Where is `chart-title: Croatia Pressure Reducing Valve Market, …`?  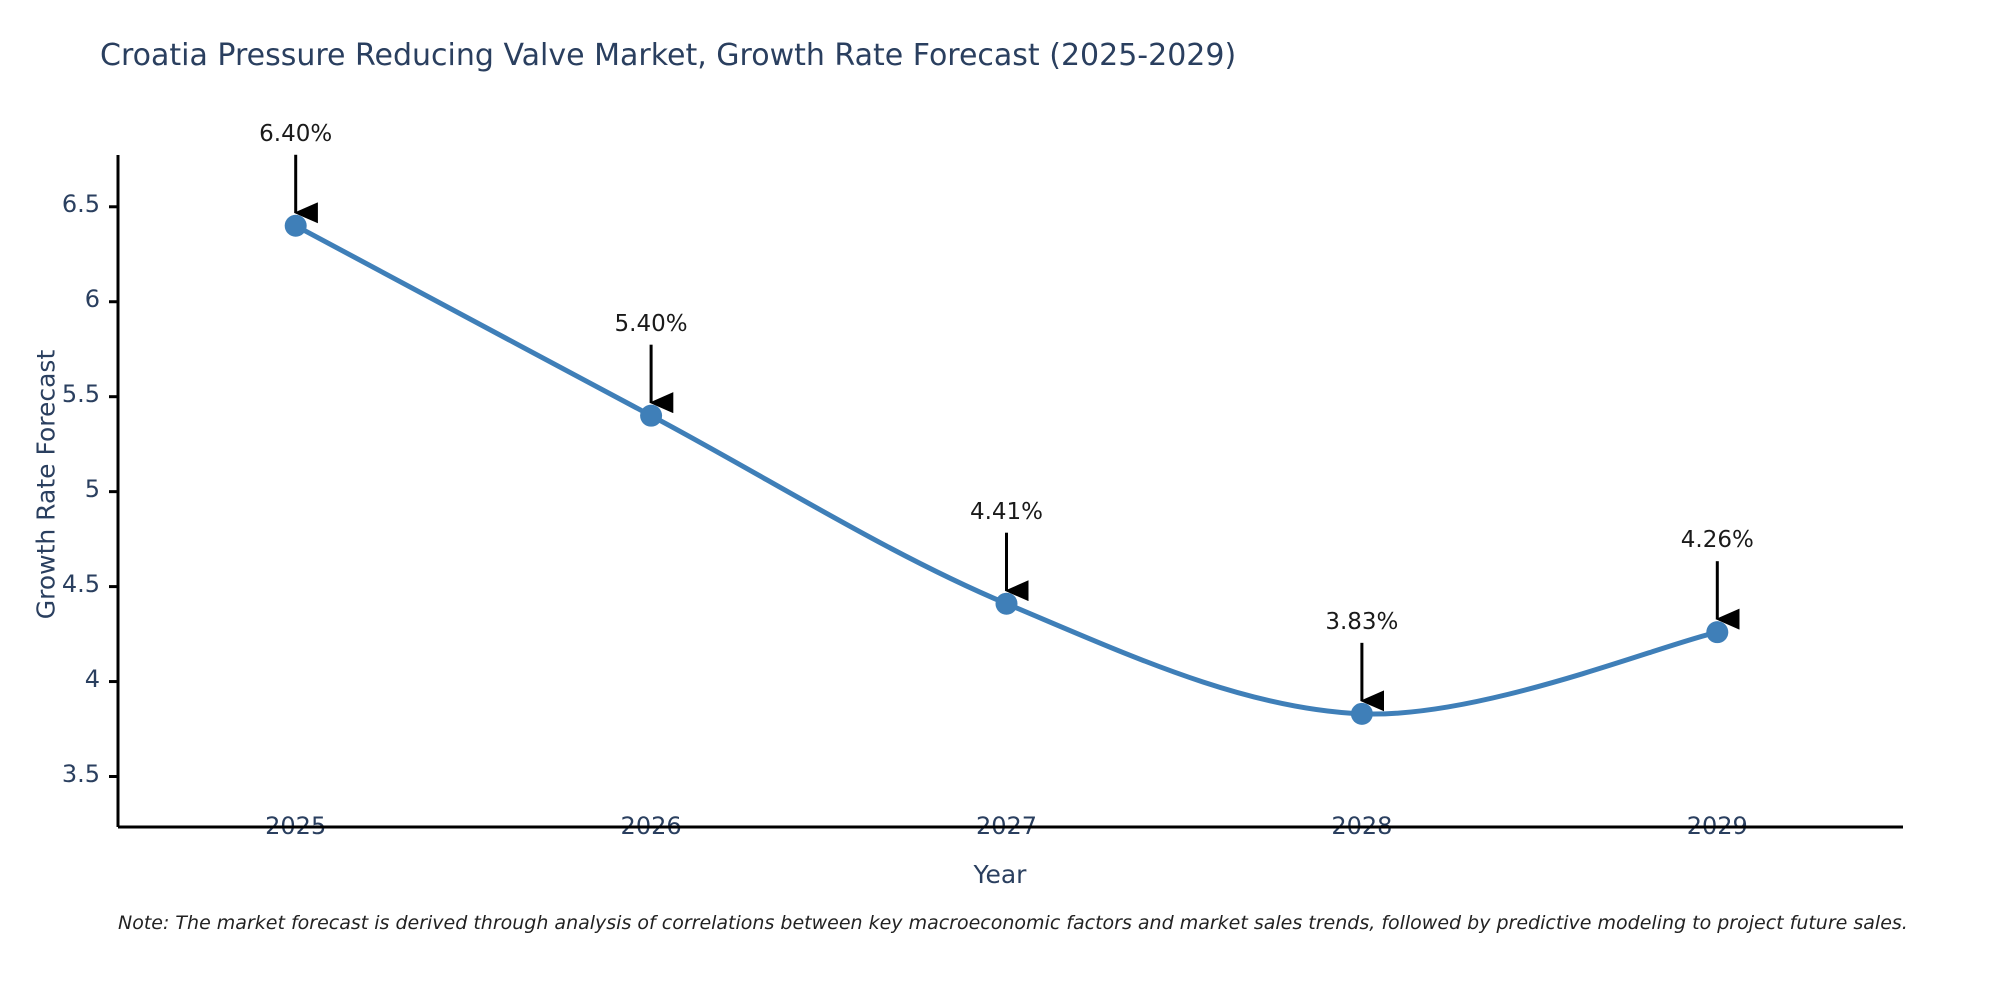 chart-title: Croatia Pressure Reducing Valve Market, … is located at coordinates (668, 55).